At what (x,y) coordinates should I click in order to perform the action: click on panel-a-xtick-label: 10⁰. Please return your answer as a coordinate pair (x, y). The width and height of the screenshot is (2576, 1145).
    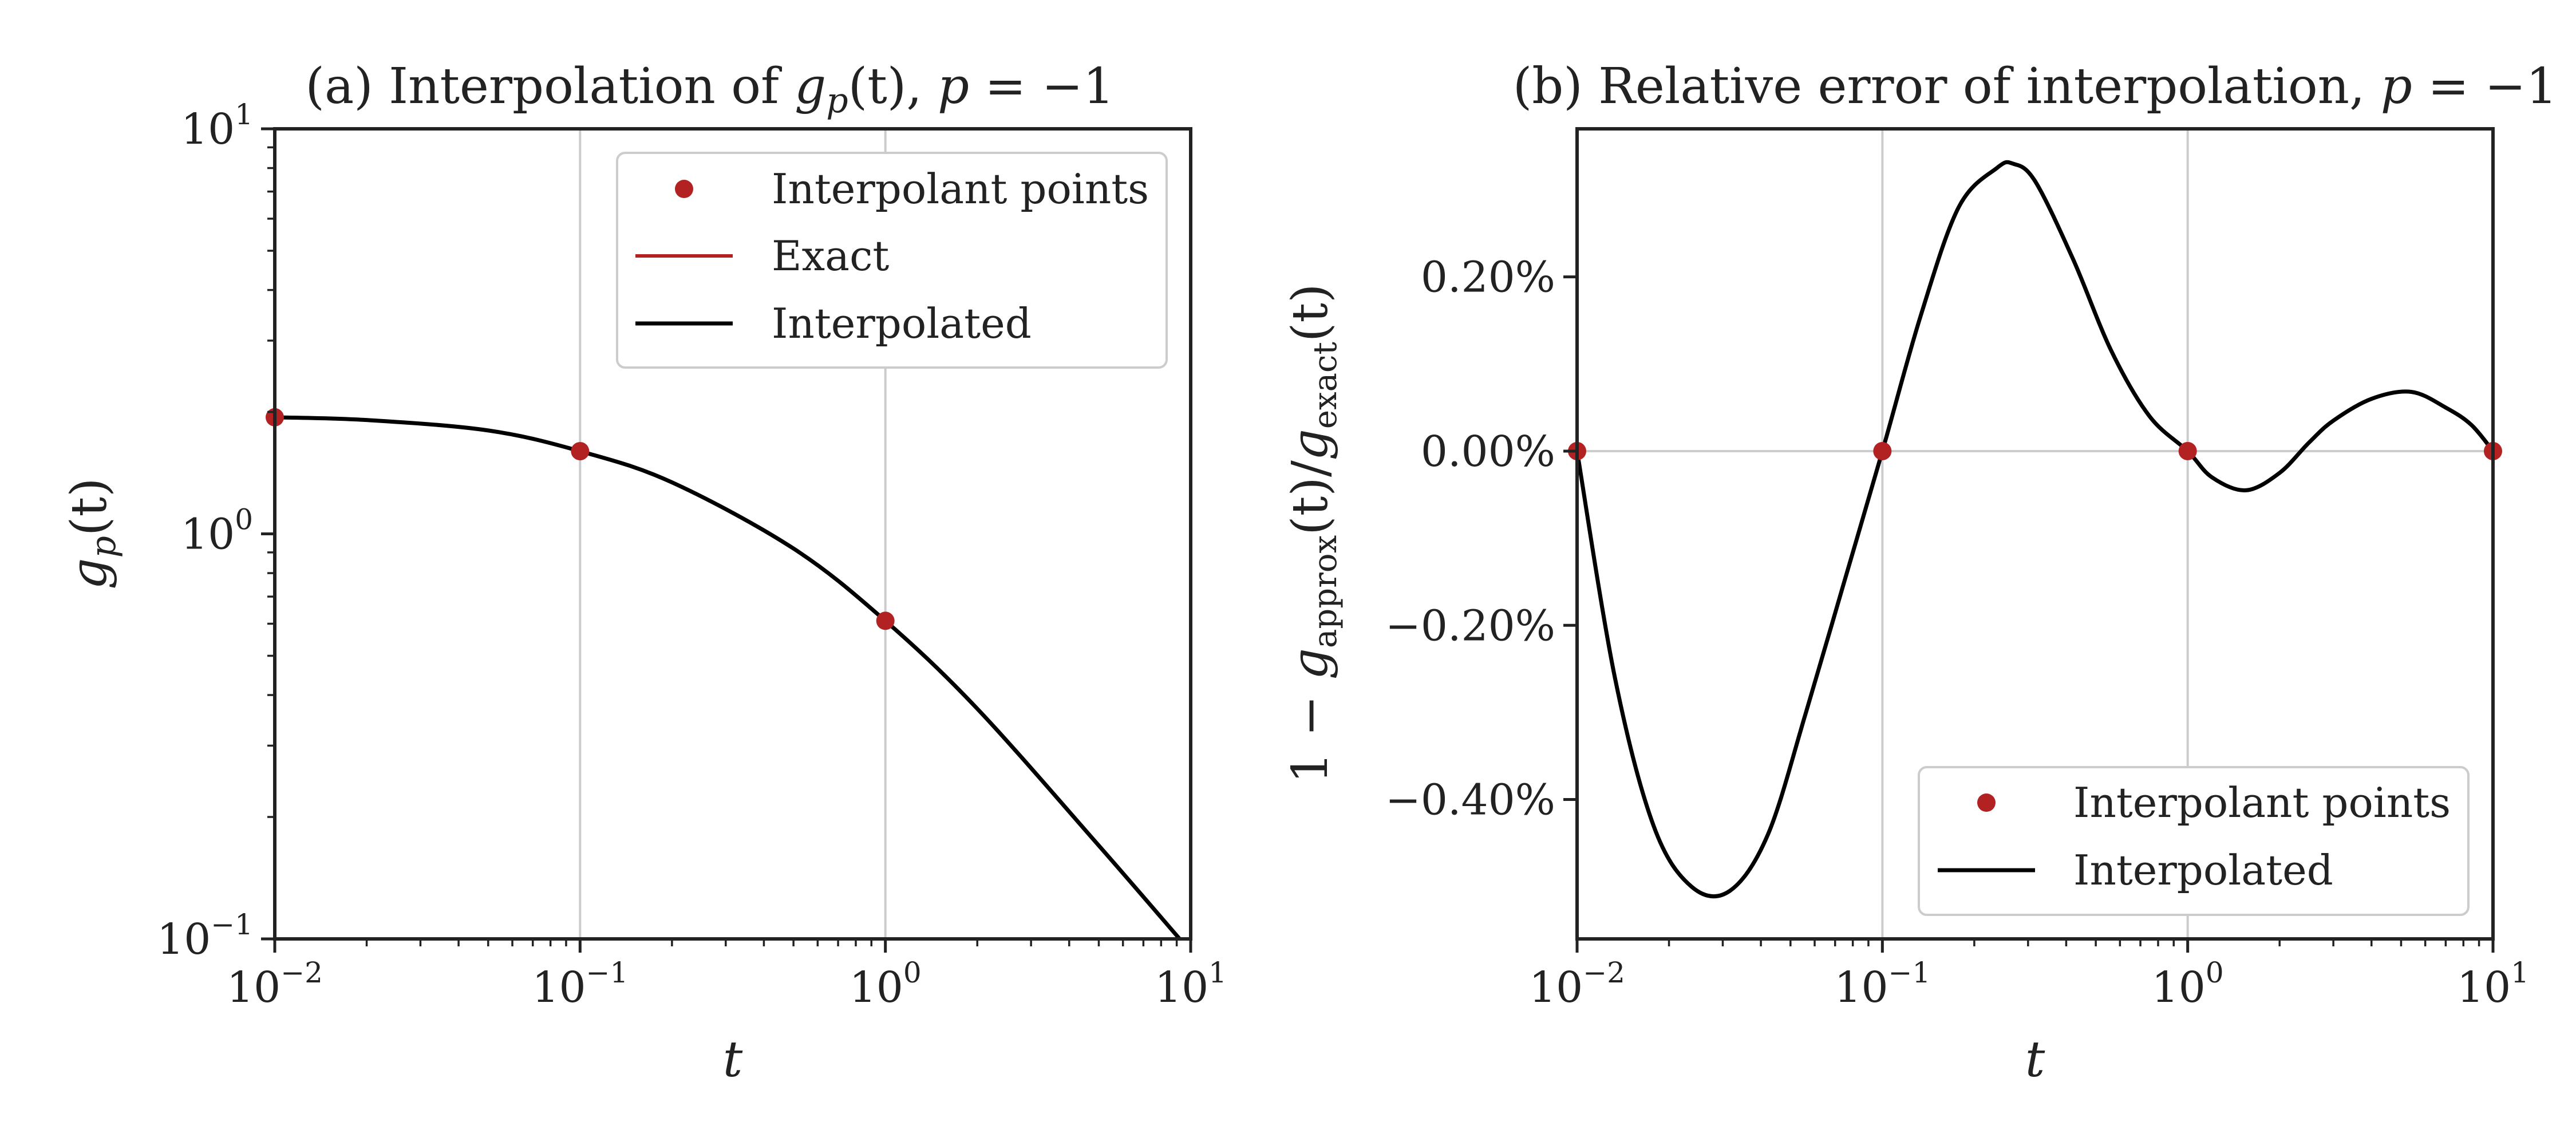
    Looking at the image, I should click on (886, 984).